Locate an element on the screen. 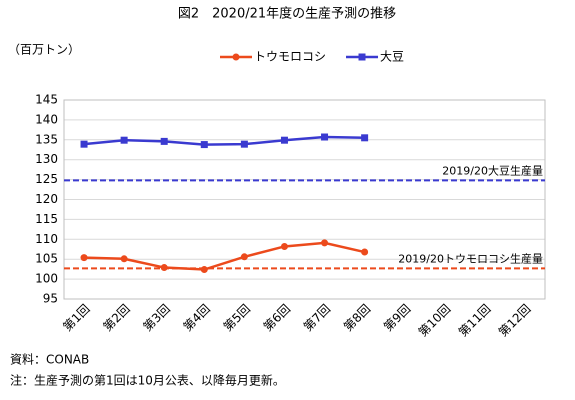  x-tick-label: 第10回 is located at coordinates (435, 321).